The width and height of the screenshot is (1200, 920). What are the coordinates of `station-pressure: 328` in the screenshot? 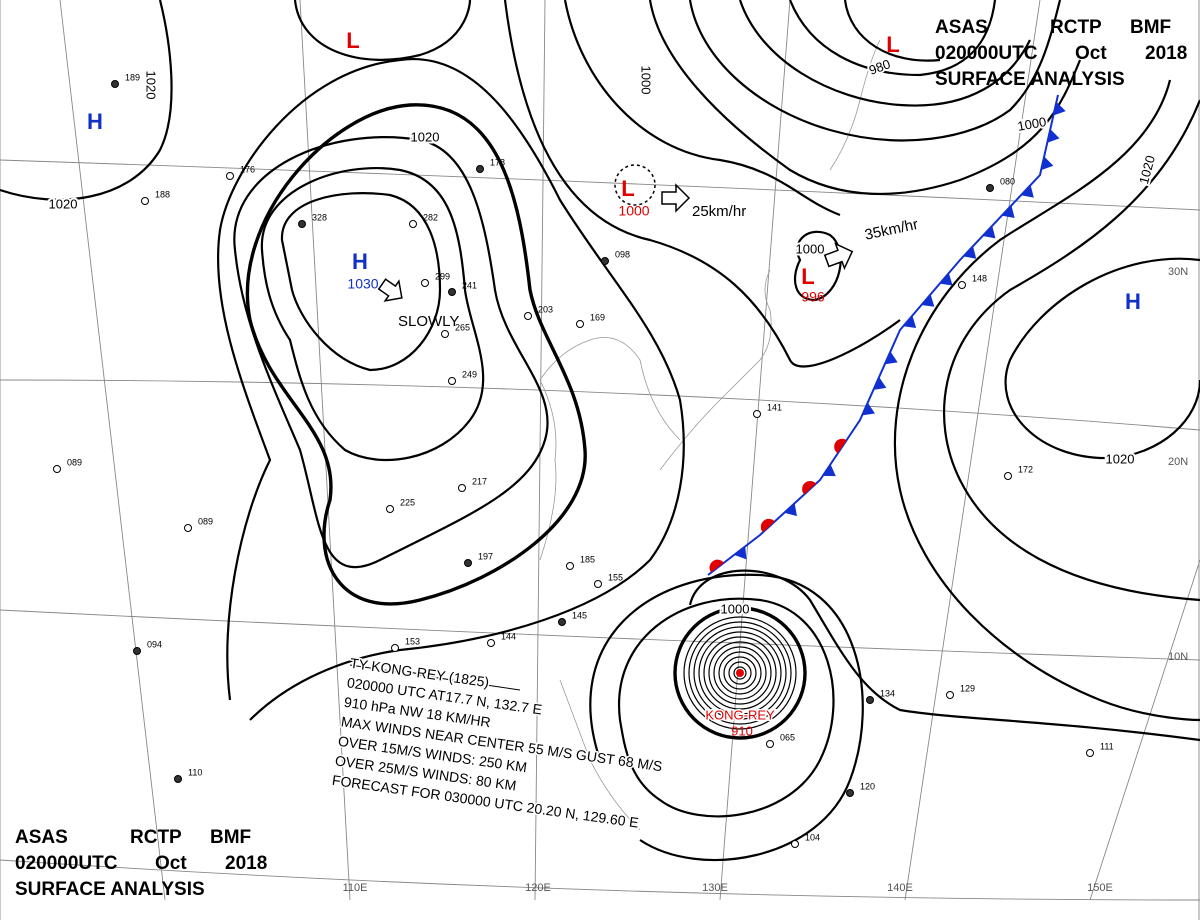 It's located at (319, 217).